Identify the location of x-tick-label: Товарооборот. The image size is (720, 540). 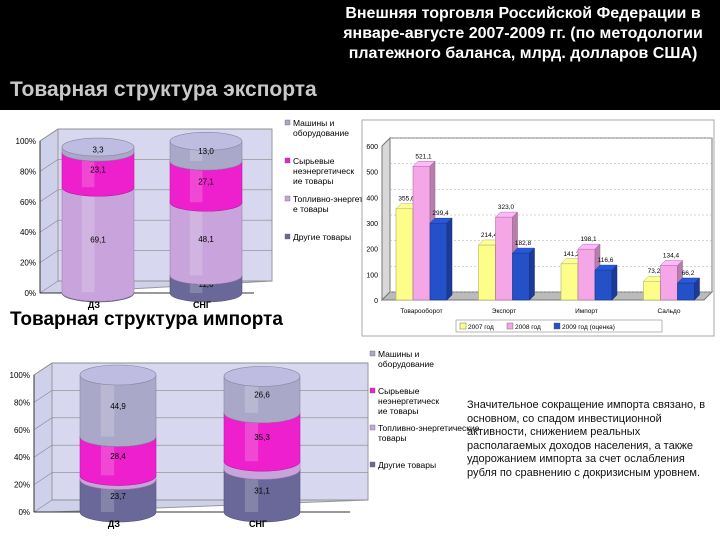
(421, 311).